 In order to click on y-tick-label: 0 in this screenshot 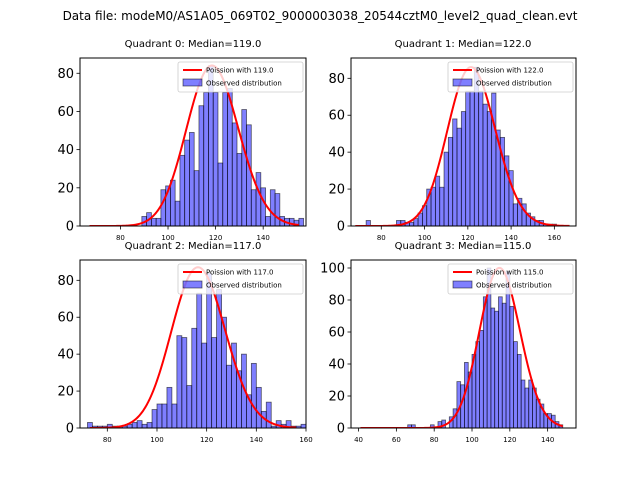, I will do `click(70, 227)`.